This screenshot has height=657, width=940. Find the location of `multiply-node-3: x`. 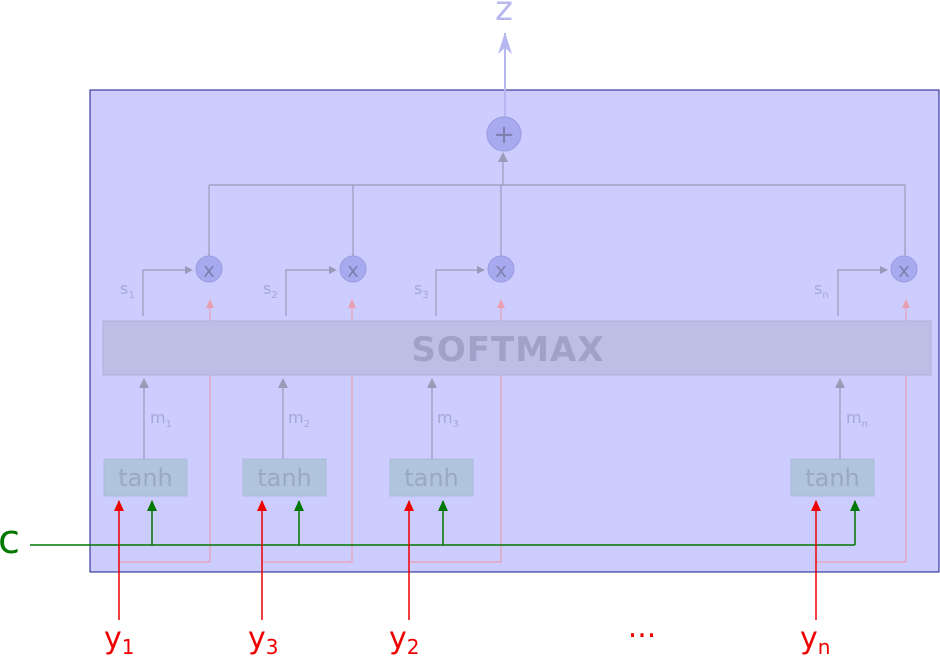

multiply-node-3: x is located at coordinates (501, 269).